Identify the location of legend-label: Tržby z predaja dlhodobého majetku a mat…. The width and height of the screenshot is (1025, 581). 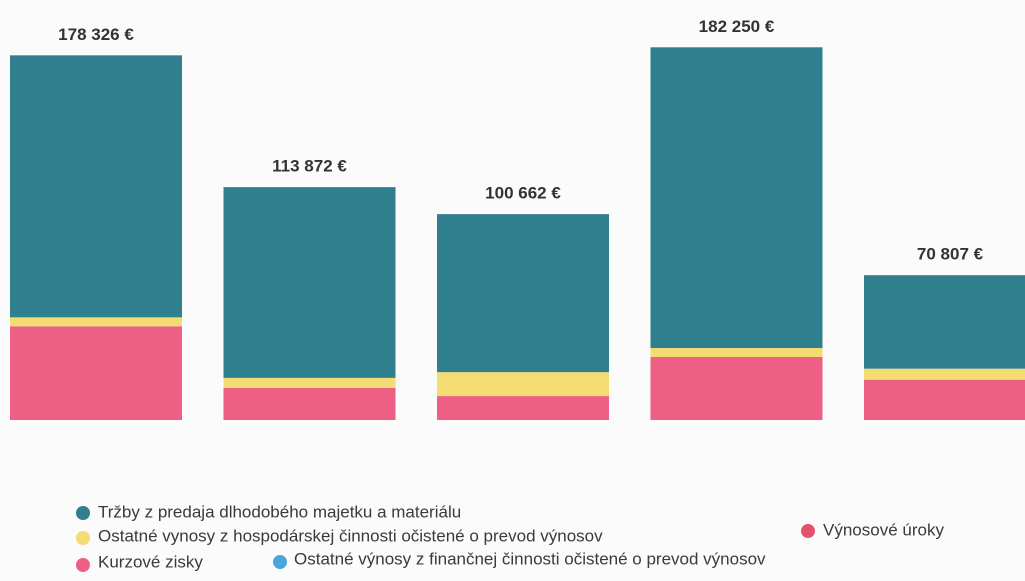
(279, 511).